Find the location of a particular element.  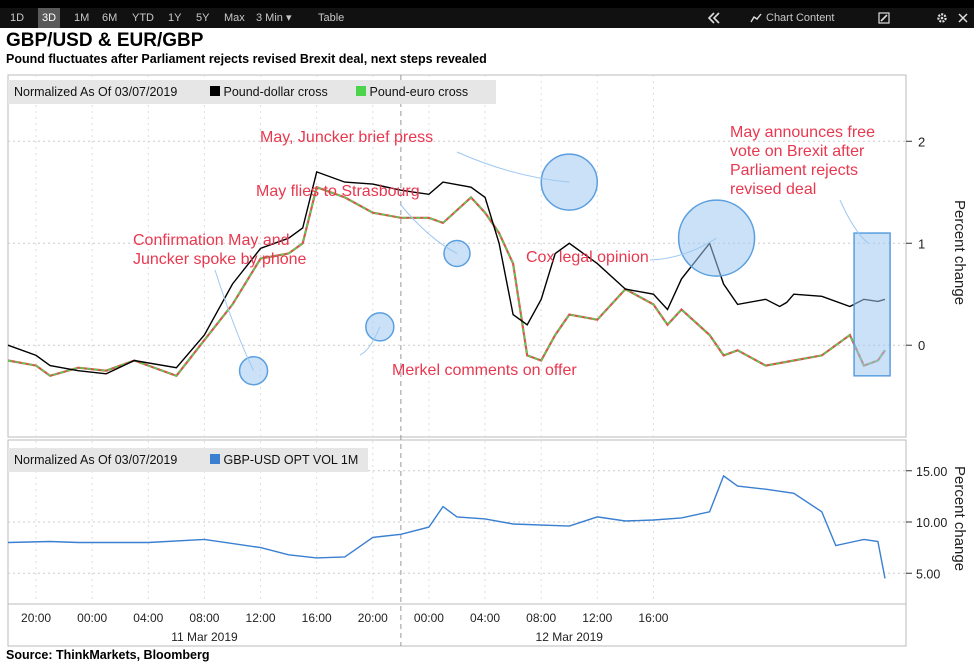

range-1y-button: 1Y is located at coordinates (175, 18).